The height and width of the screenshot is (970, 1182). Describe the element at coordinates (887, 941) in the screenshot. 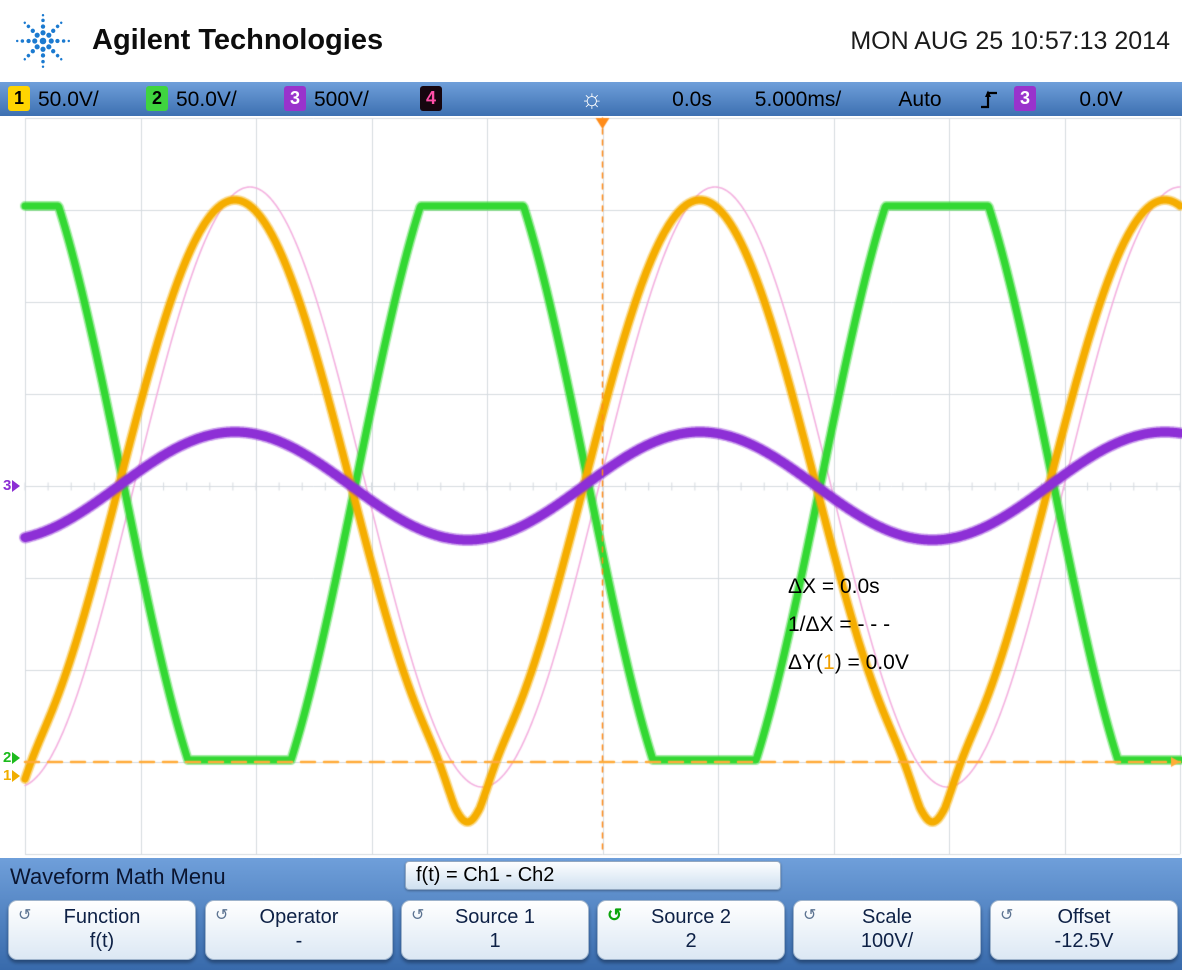

I see `softkey-value: 100V/` at that location.